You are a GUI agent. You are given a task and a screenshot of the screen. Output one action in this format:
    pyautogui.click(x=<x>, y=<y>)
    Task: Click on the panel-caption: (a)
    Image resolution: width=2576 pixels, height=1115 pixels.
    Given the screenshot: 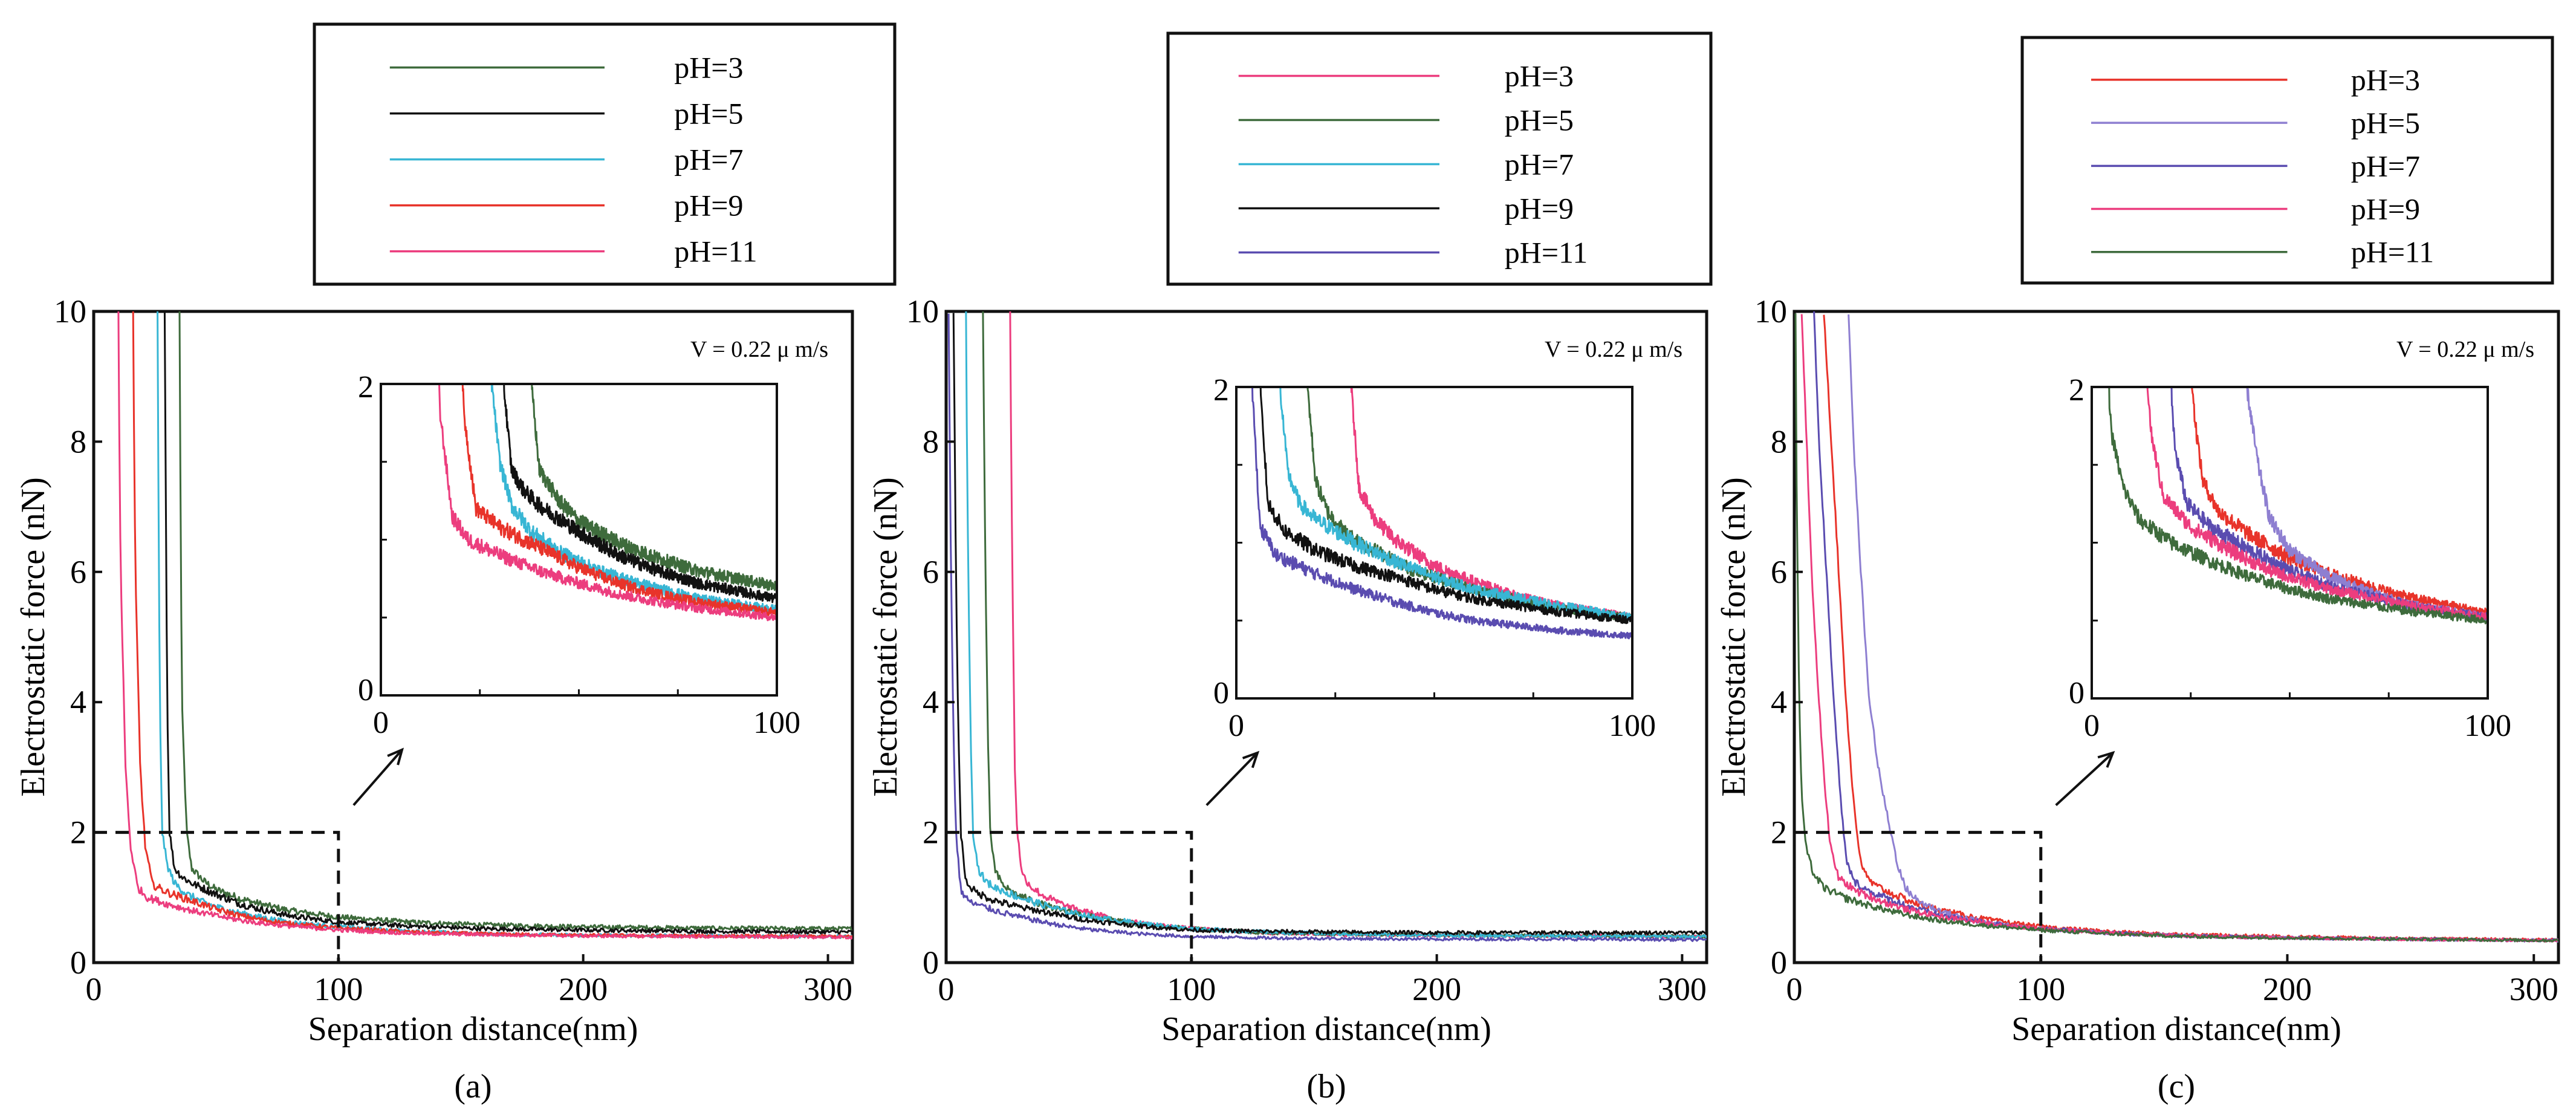 What is the action you would take?
    pyautogui.click(x=473, y=1087)
    